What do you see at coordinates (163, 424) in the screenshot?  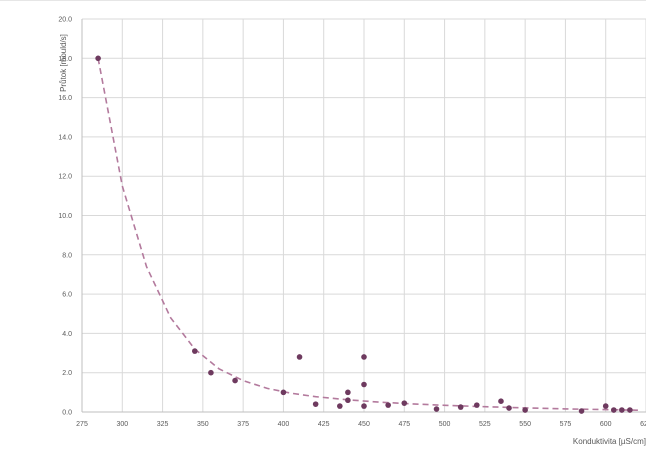 I see `x-tick-label: 325` at bounding box center [163, 424].